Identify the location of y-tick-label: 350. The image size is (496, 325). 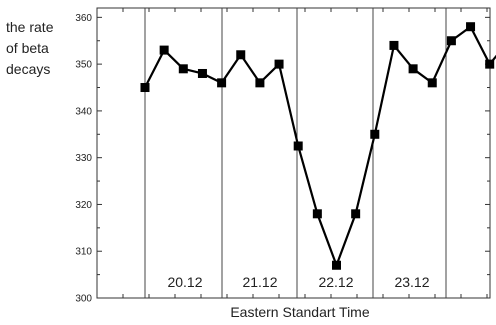
(83, 65).